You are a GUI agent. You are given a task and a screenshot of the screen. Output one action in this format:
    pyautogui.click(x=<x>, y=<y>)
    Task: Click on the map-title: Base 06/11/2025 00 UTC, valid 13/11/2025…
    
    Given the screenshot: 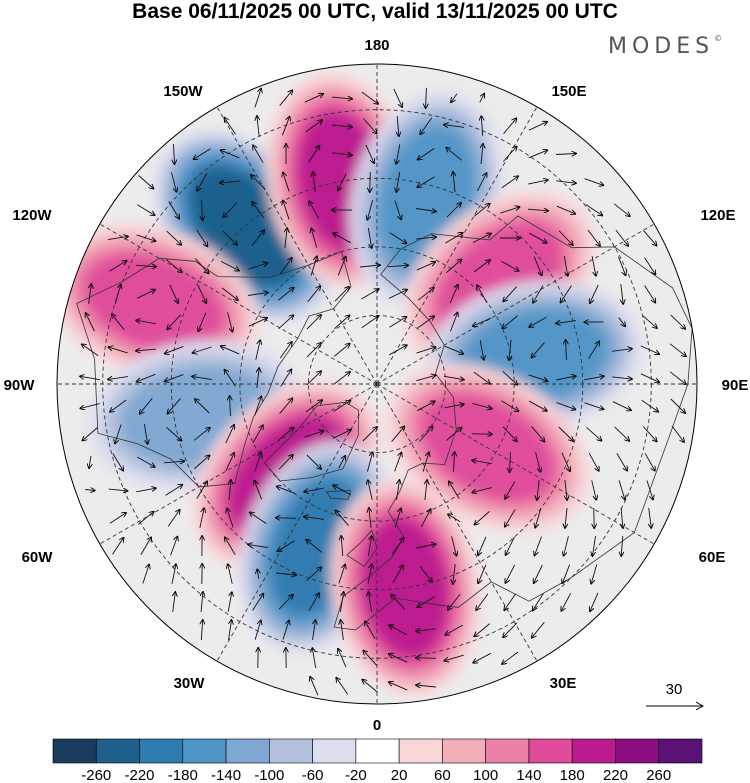 What is the action you would take?
    pyautogui.click(x=375, y=11)
    